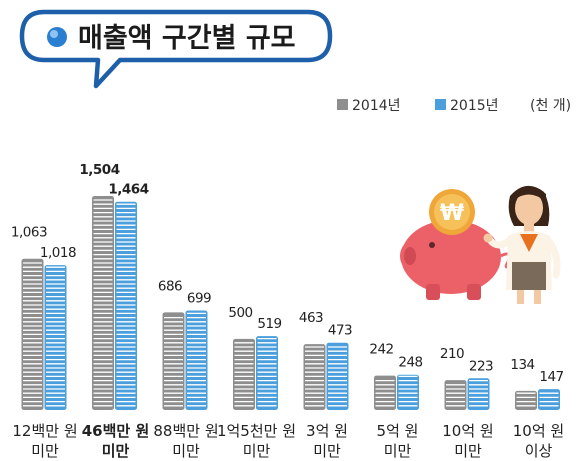 Image resolution: width=580 pixels, height=461 pixels. What do you see at coordinates (452, 354) in the screenshot?
I see `value-label-2014-6: 210` at bounding box center [452, 354].